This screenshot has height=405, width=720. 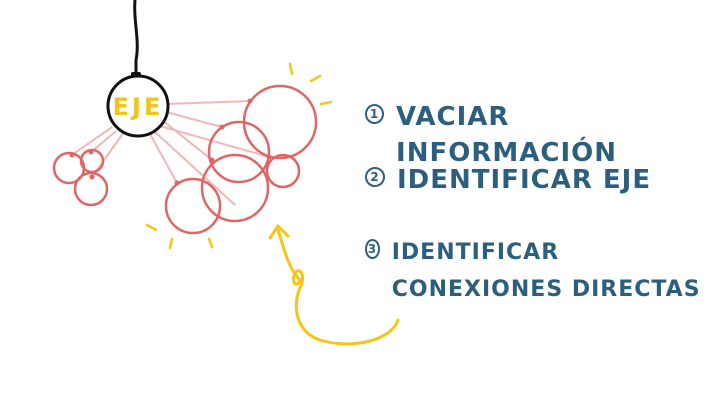 What do you see at coordinates (91, 189) in the screenshot?
I see `idea-circle-small` at bounding box center [91, 189].